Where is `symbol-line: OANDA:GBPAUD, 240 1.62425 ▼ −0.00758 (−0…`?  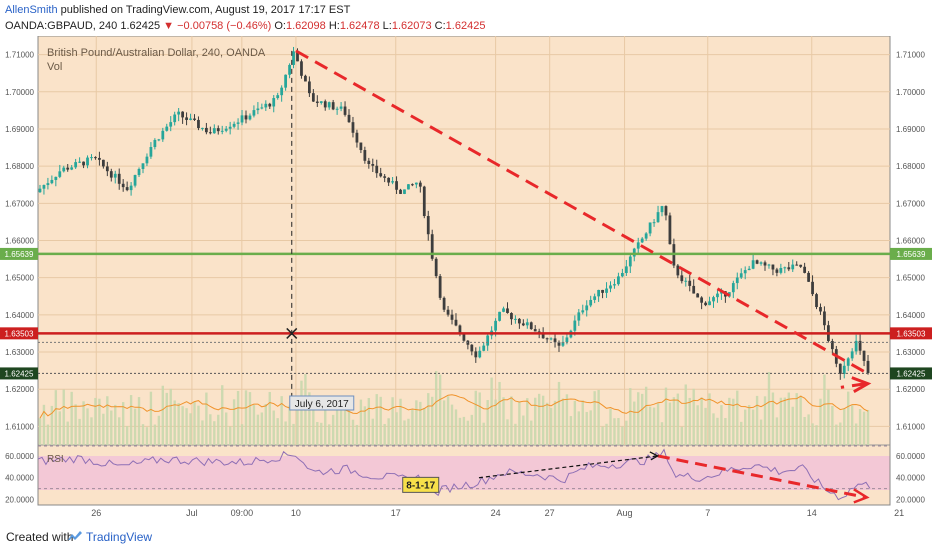
symbol-line: OANDA:GBPAUD, 240 1.62425 ▼ −0.00758 (−0… is located at coordinates (245, 26).